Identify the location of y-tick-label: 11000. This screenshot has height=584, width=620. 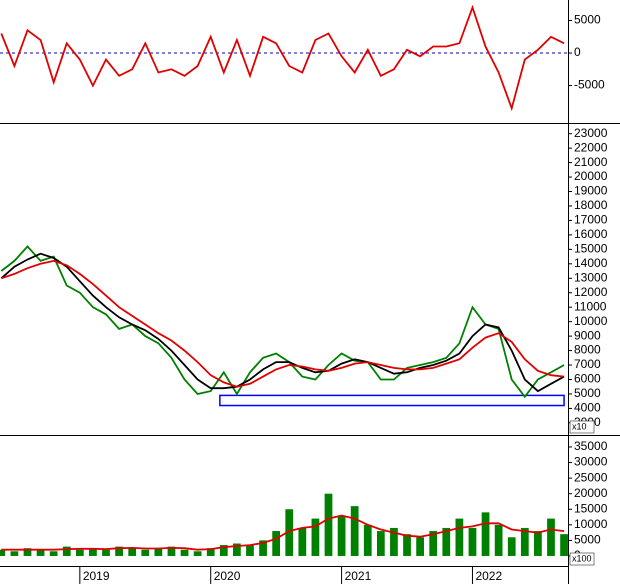
(590, 306).